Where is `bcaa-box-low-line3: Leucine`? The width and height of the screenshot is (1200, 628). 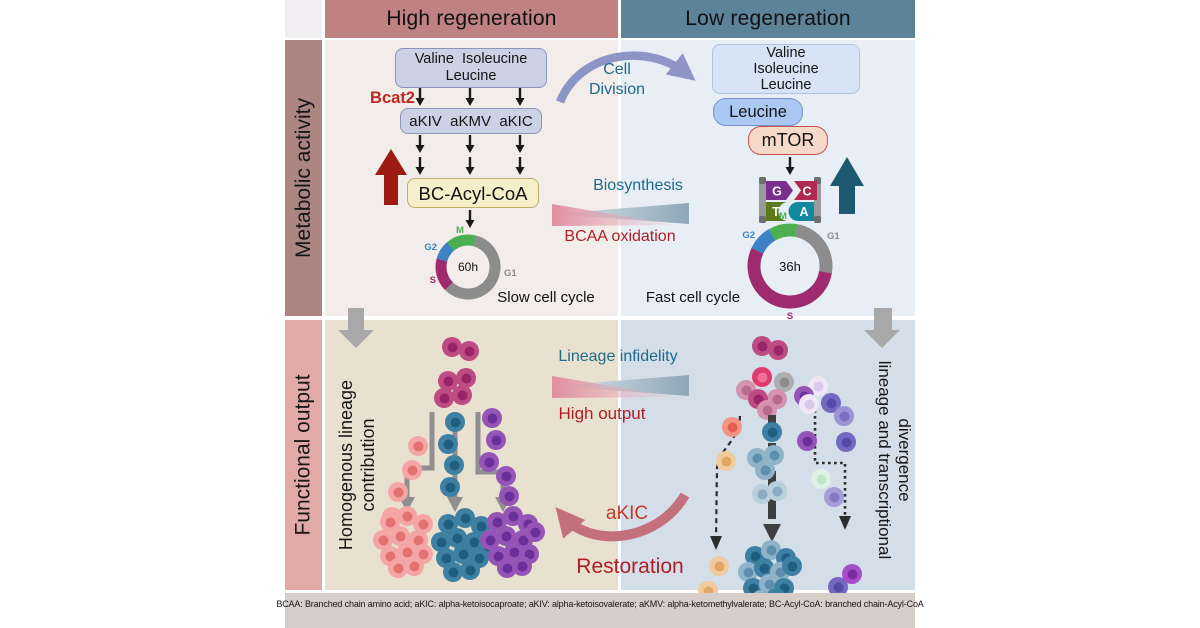 bcaa-box-low-line3: Leucine is located at coordinates (786, 85).